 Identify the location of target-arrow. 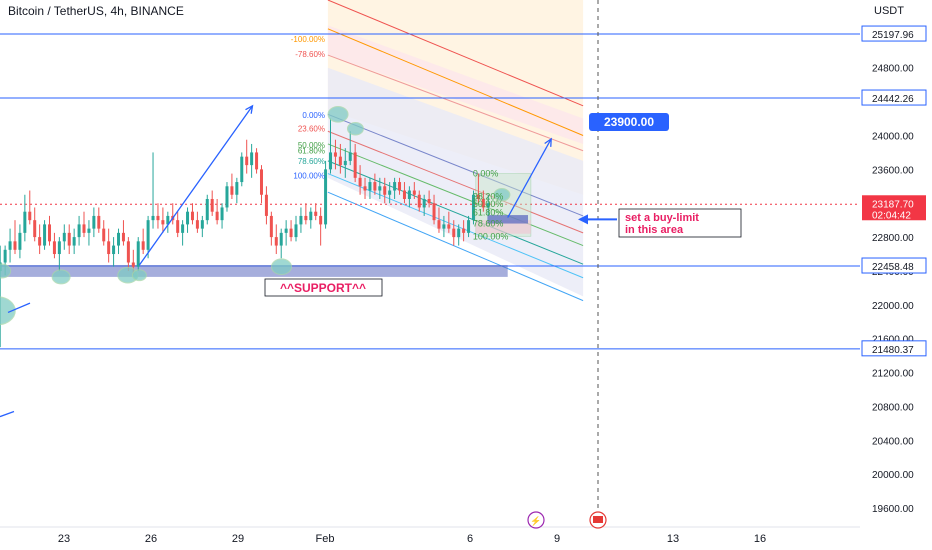
(529, 178).